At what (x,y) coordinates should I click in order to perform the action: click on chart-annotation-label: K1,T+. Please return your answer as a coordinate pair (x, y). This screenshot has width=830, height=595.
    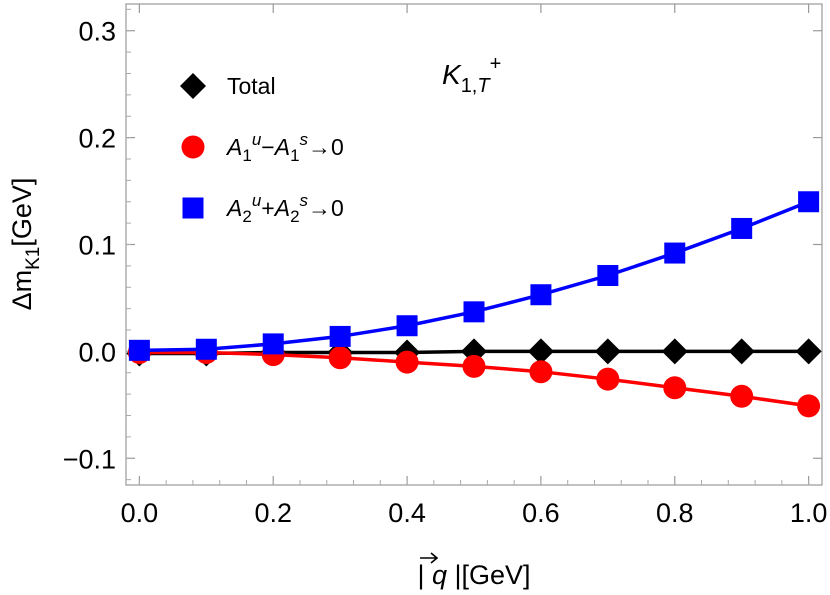
    Looking at the image, I should click on (471, 75).